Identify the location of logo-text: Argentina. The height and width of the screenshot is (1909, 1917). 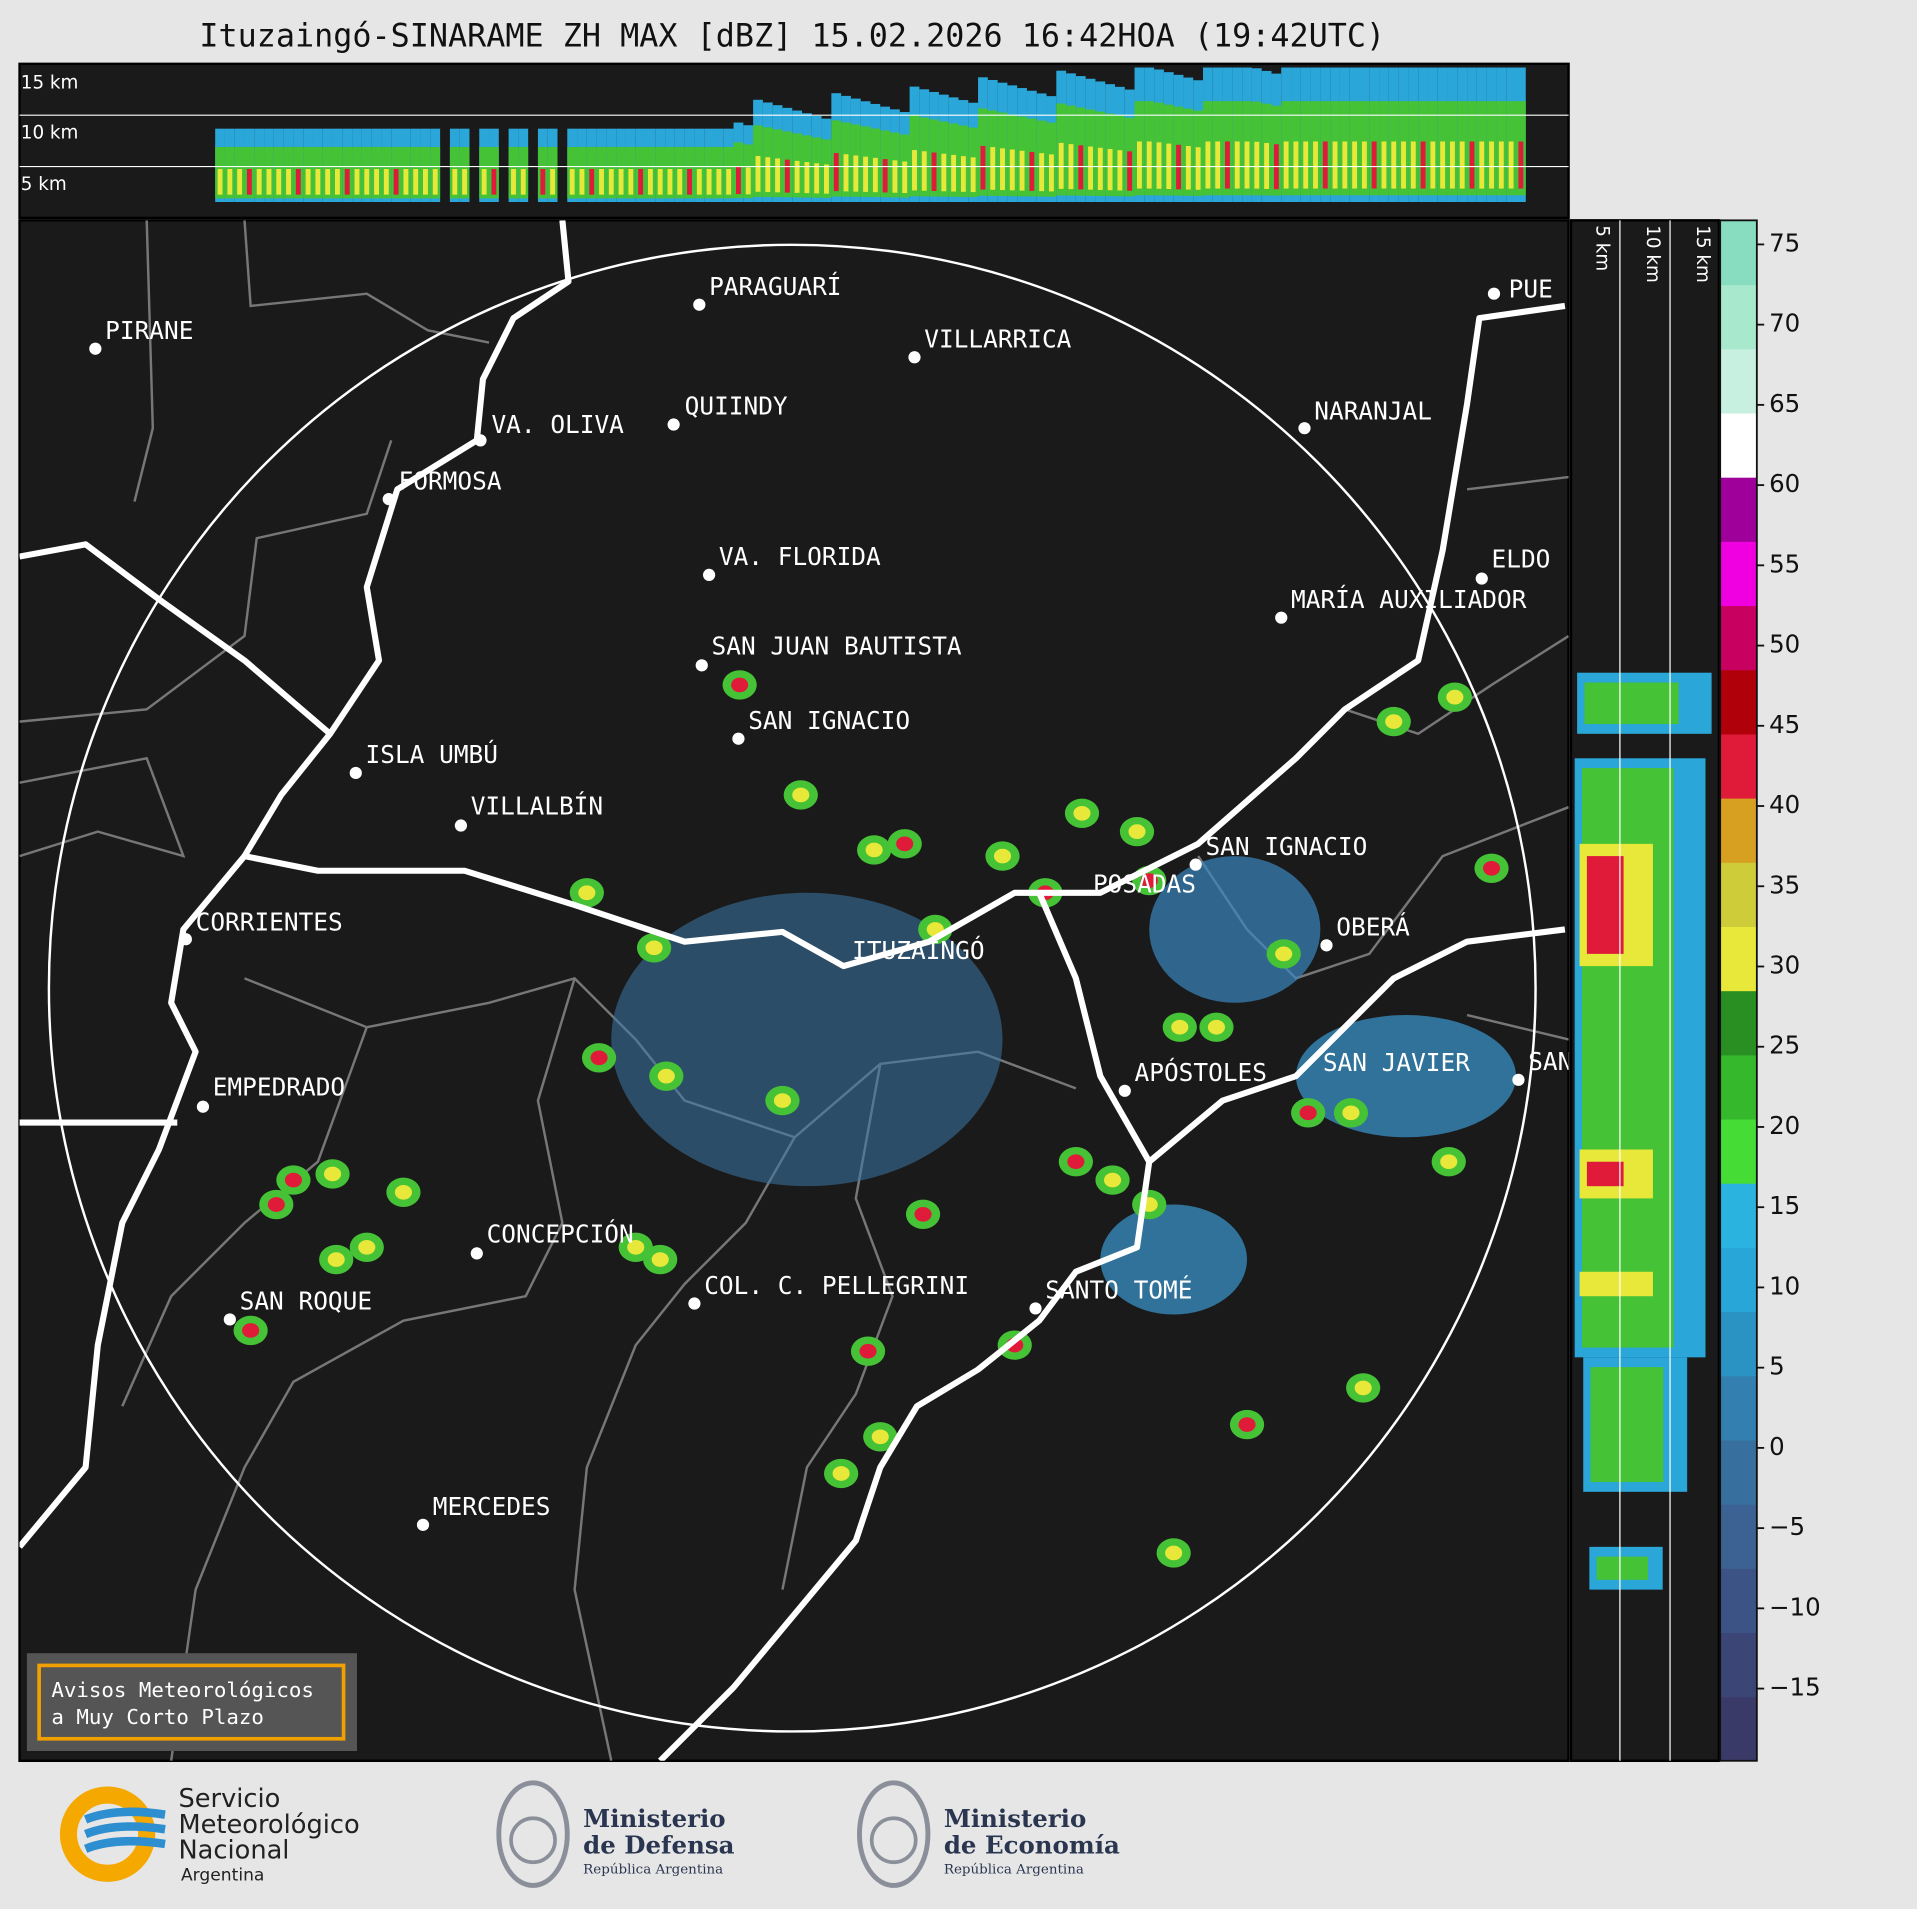
(222, 1876).